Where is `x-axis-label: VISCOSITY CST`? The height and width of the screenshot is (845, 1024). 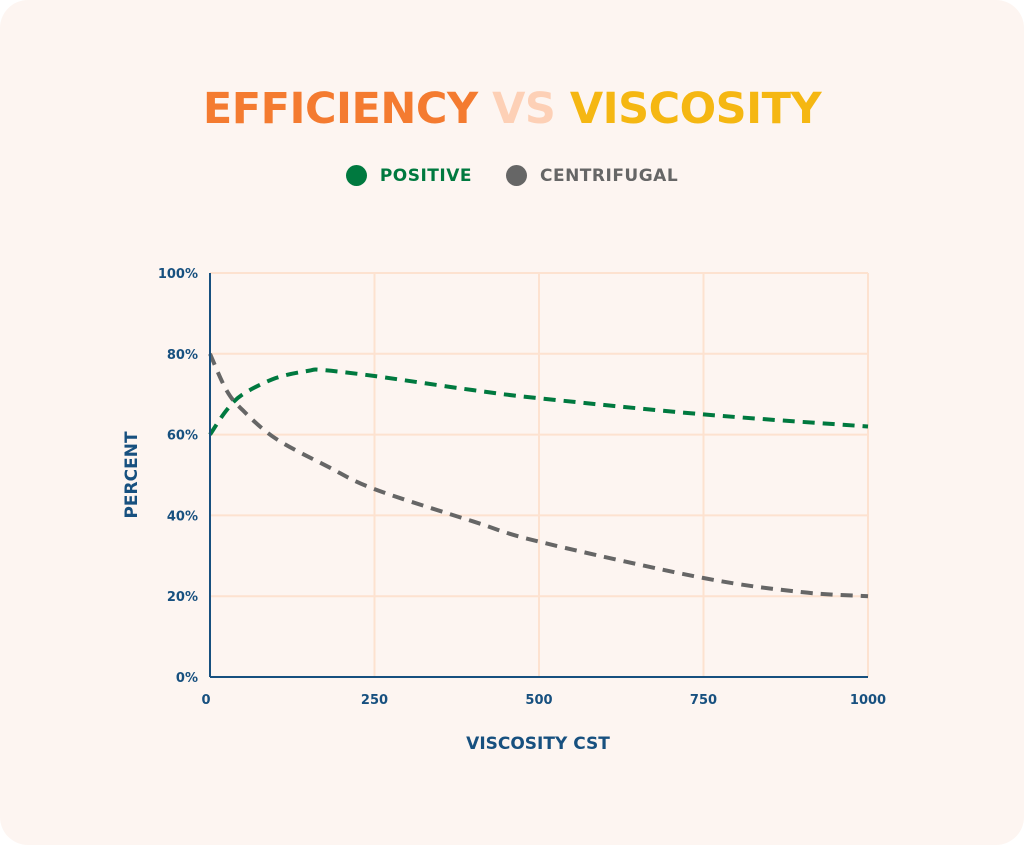 x-axis-label: VISCOSITY CST is located at coordinates (538, 744).